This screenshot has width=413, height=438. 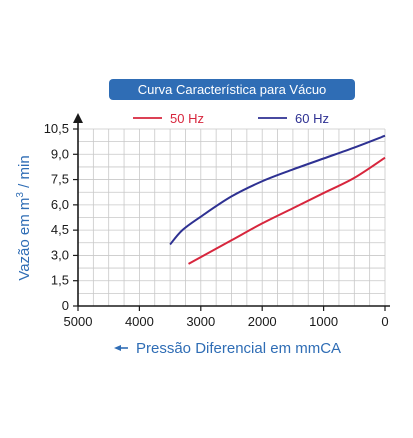 What do you see at coordinates (187, 118) in the screenshot?
I see `legend-label: 50 Hz` at bounding box center [187, 118].